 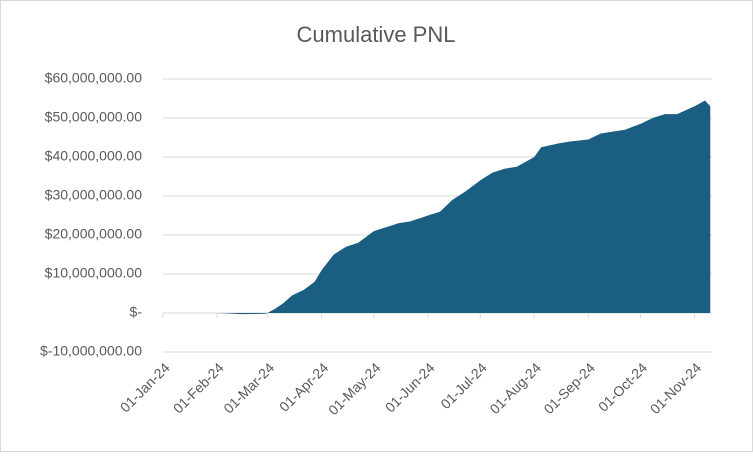 What do you see at coordinates (94, 273) in the screenshot?
I see `y-tick-label: $10,000,000.00` at bounding box center [94, 273].